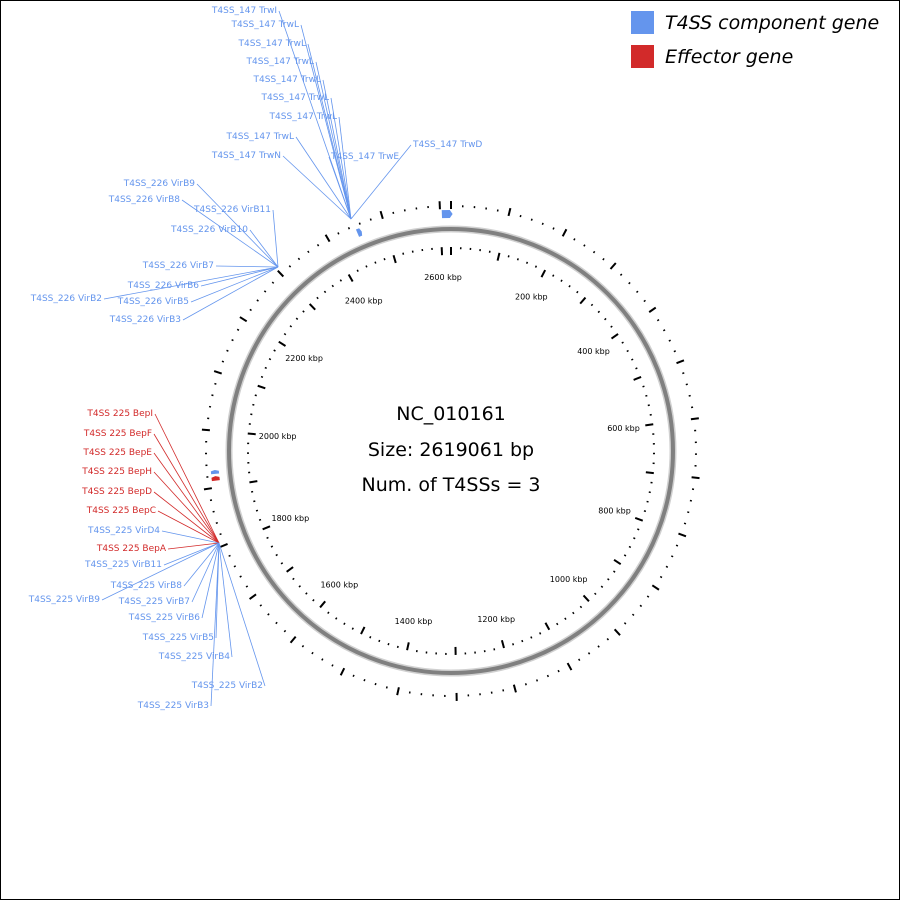  What do you see at coordinates (209, 230) in the screenshot?
I see `gene-label: T4SS_226 VirB10` at bounding box center [209, 230].